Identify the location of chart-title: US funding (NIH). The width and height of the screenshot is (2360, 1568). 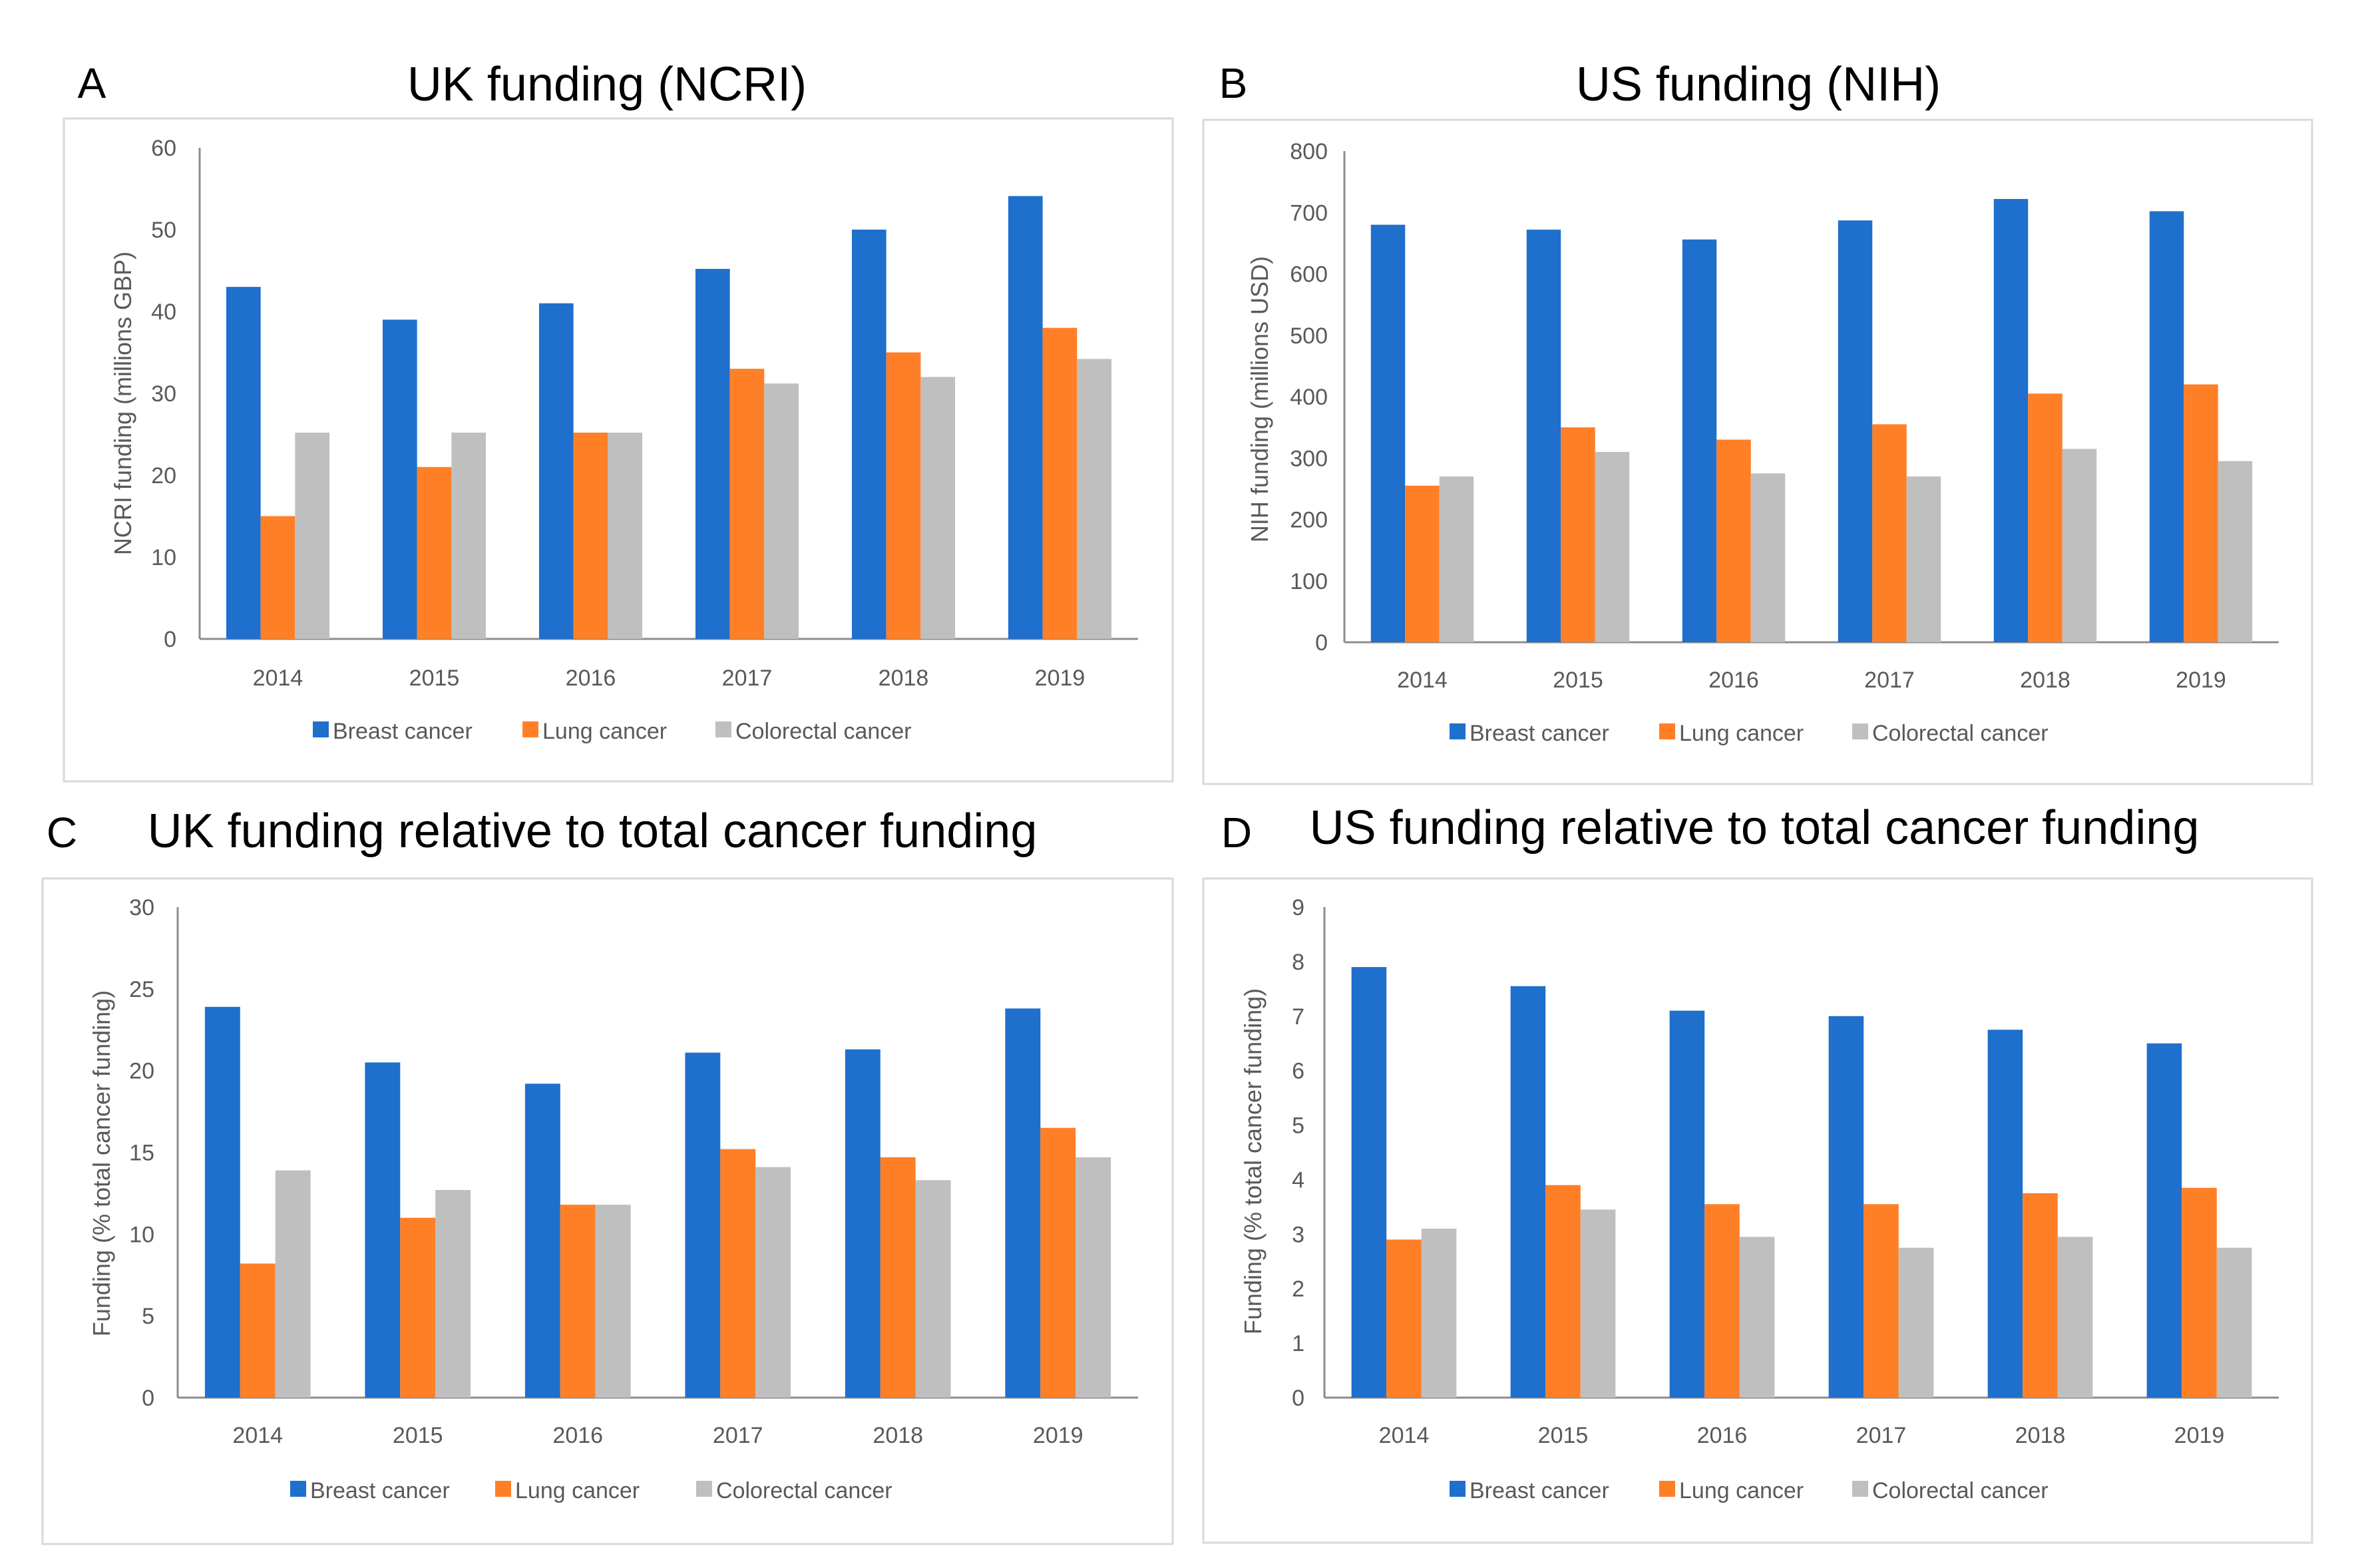
(1758, 84).